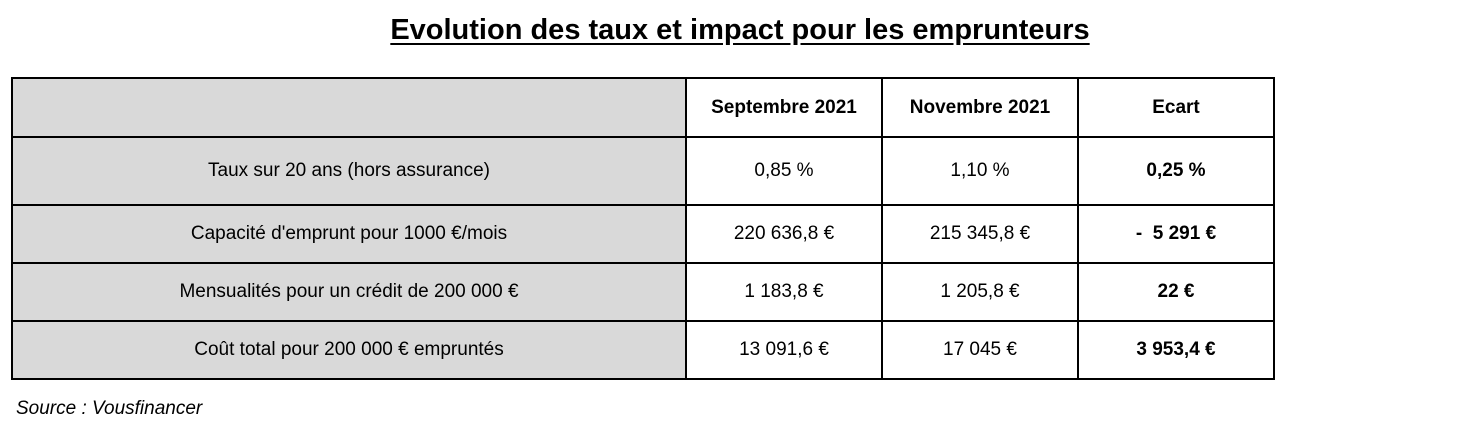 The width and height of the screenshot is (1468, 440). What do you see at coordinates (980, 292) in the screenshot?
I see `cell-november: 1 205,8 €` at bounding box center [980, 292].